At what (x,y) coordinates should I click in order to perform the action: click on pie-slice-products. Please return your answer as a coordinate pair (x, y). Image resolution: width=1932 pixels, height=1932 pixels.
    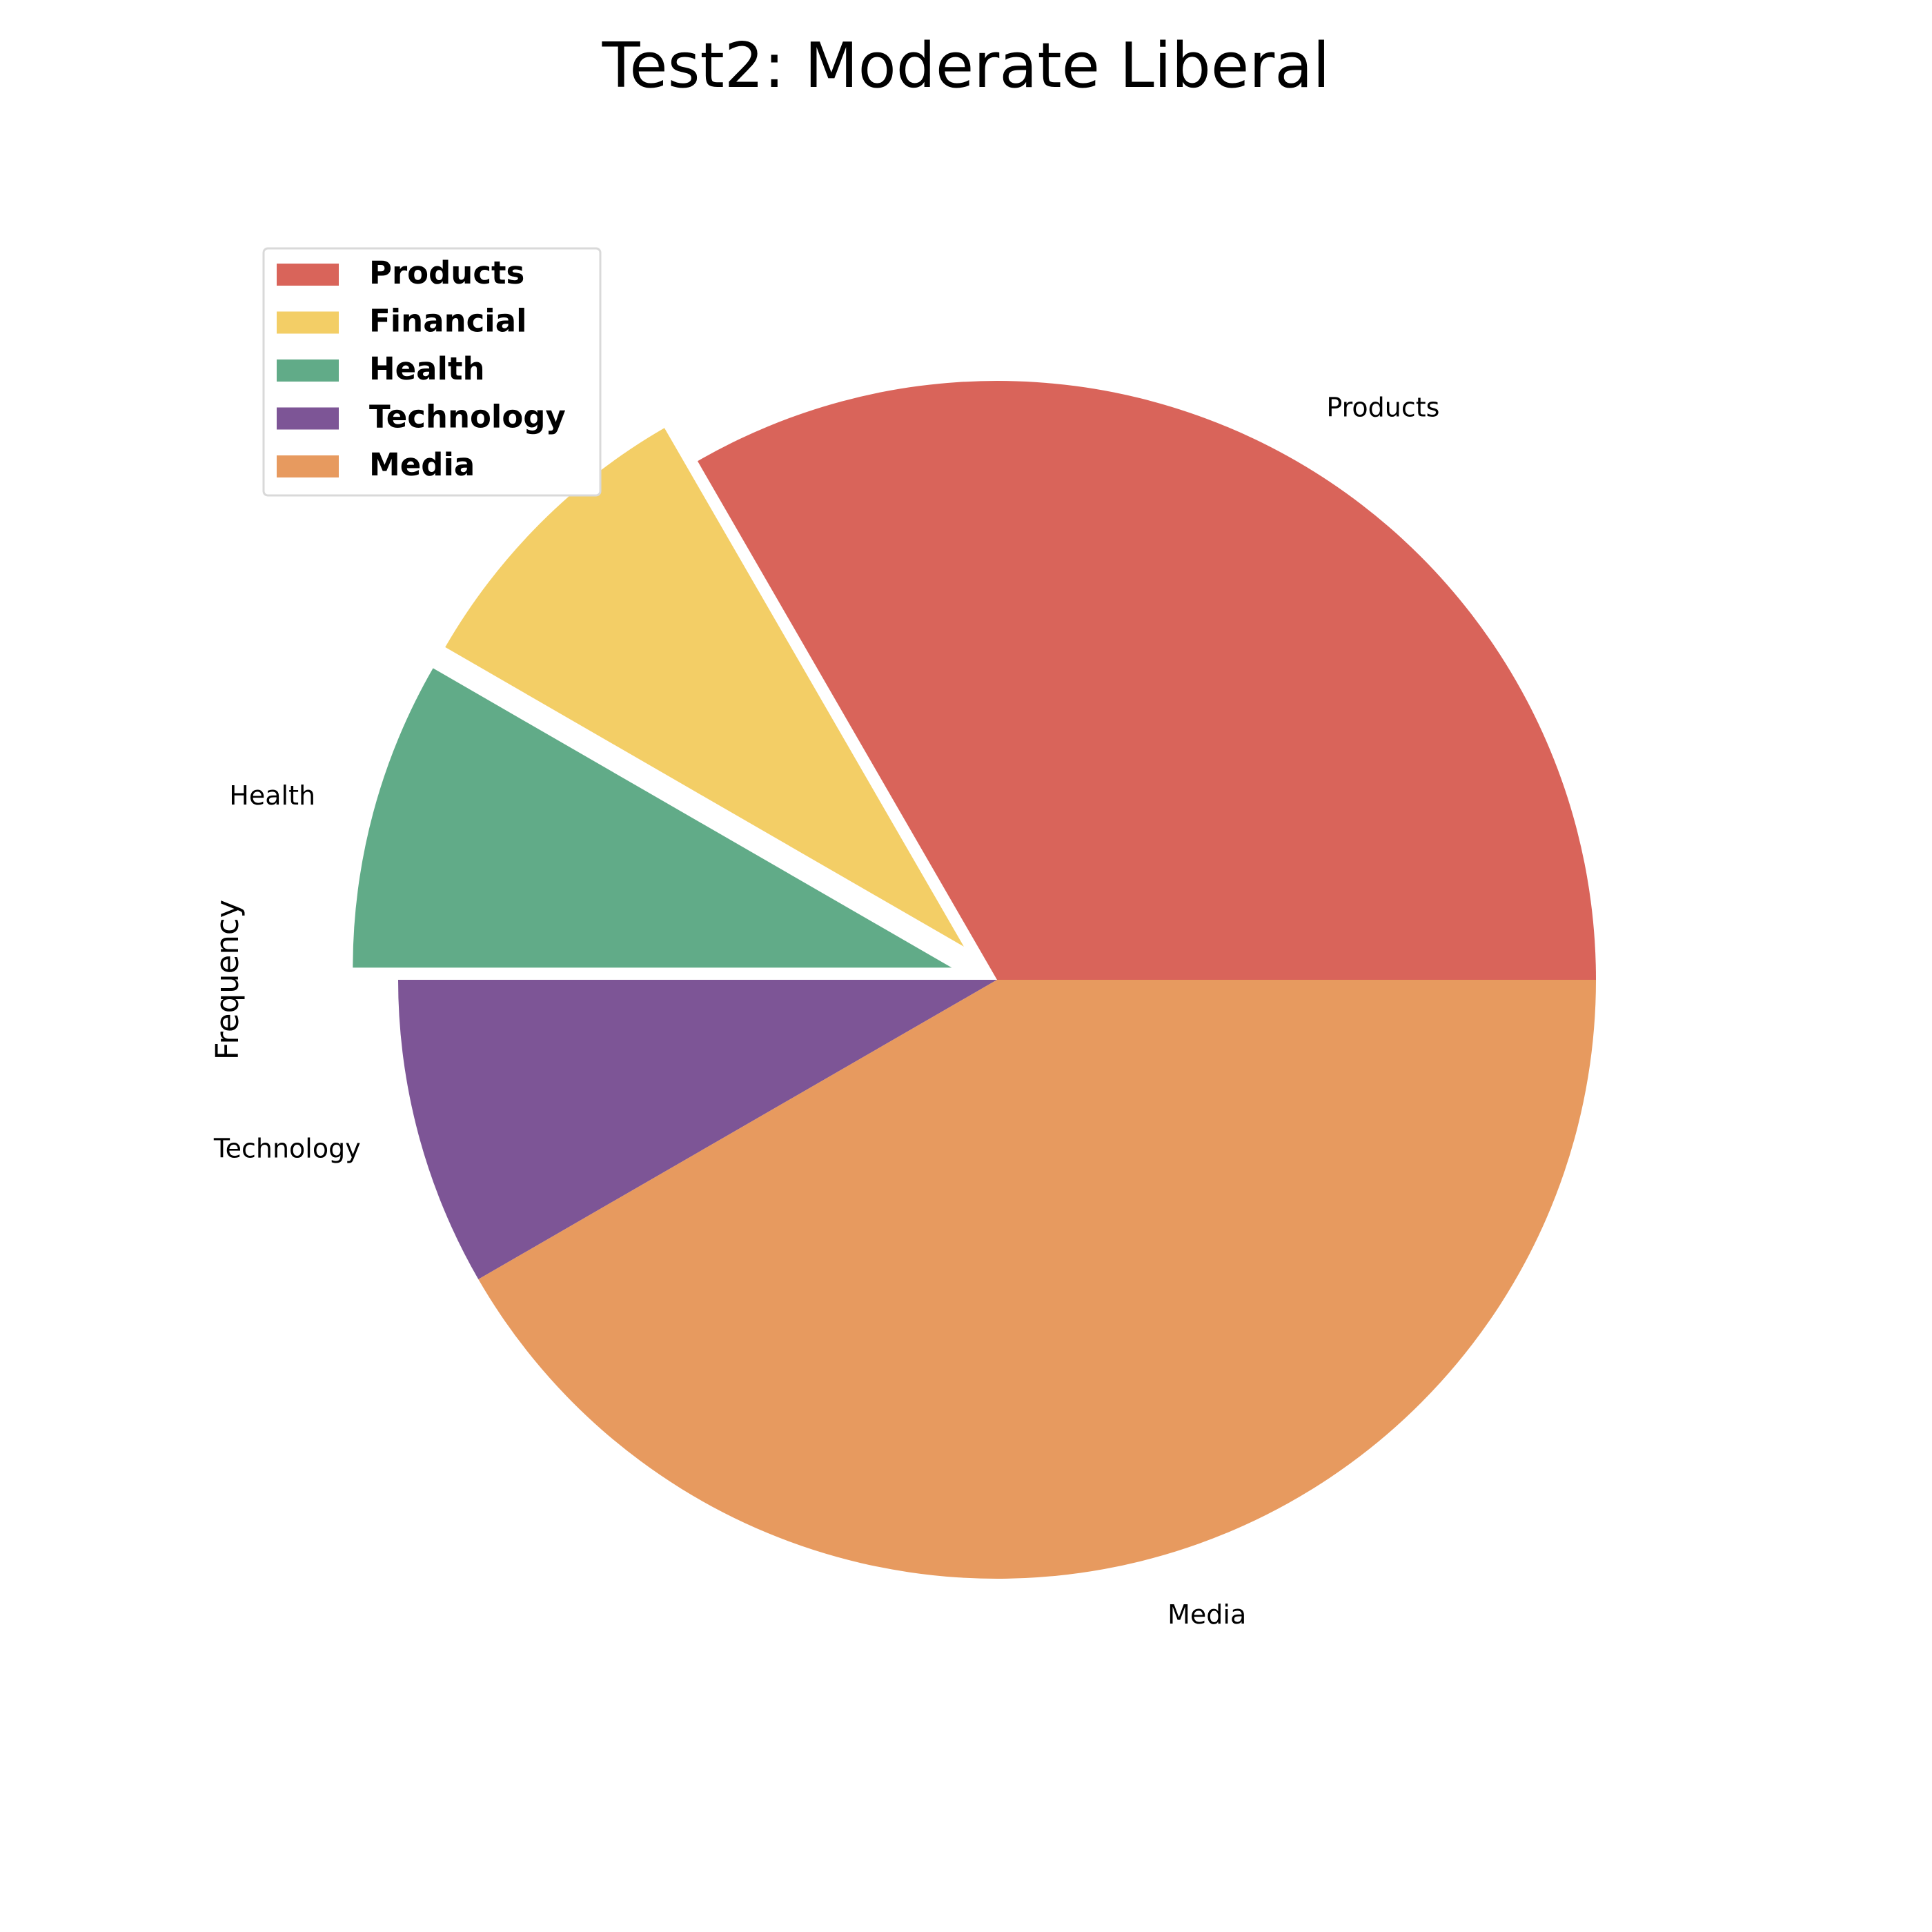
    Looking at the image, I should click on (1147, 680).